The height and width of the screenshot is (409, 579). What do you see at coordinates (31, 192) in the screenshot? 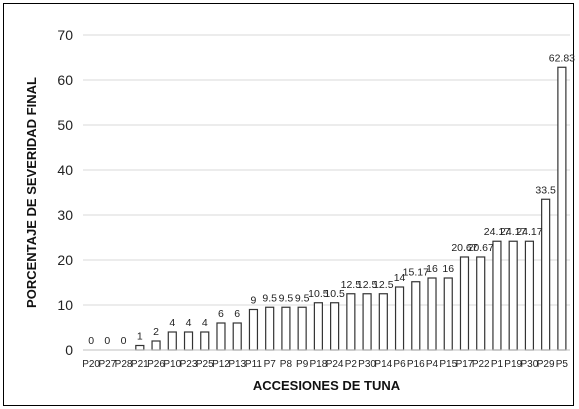
I see `y-axis-title: PORCENTAJE DE SEVERIDAD FINAL` at bounding box center [31, 192].